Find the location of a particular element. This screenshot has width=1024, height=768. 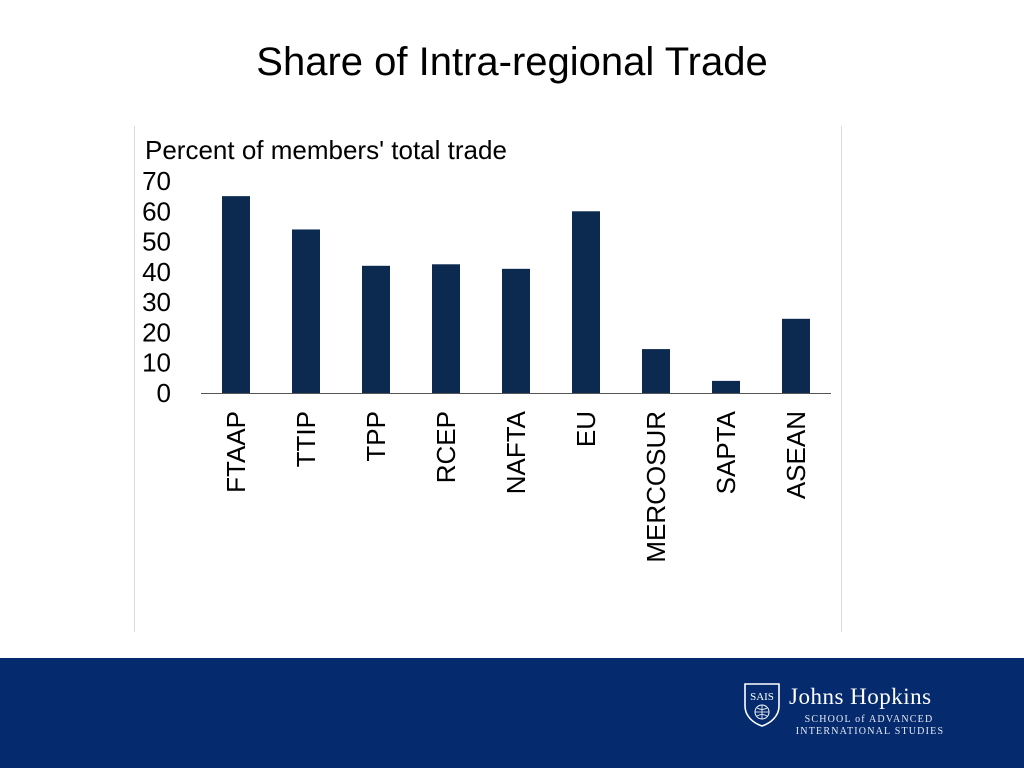

bar-eu is located at coordinates (586, 302).